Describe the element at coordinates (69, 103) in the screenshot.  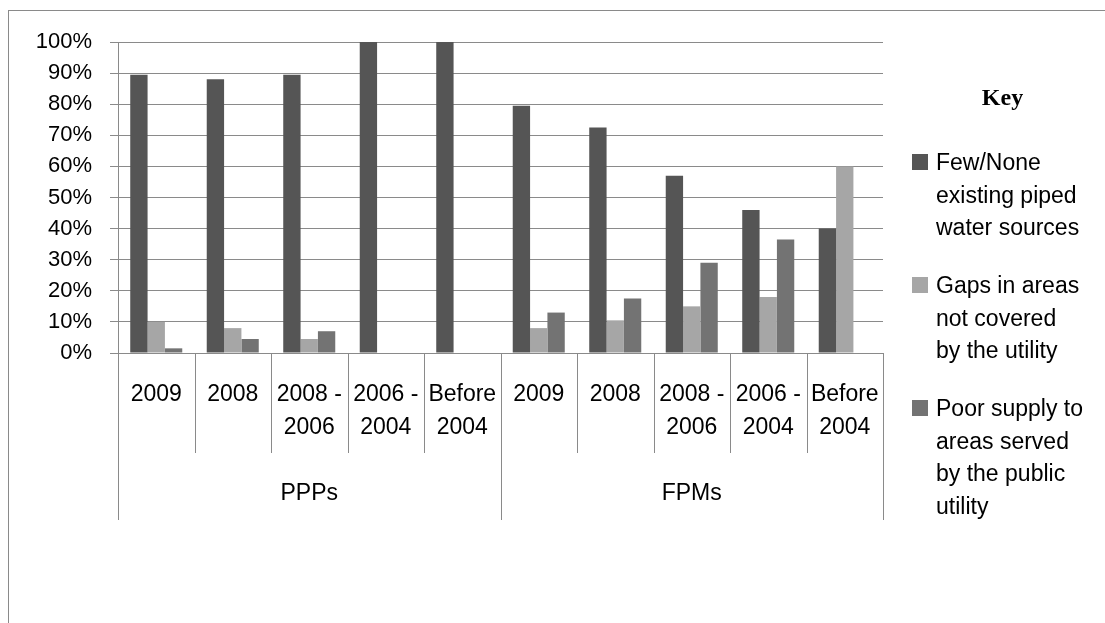
I see `y-tick-label: 80%` at that location.